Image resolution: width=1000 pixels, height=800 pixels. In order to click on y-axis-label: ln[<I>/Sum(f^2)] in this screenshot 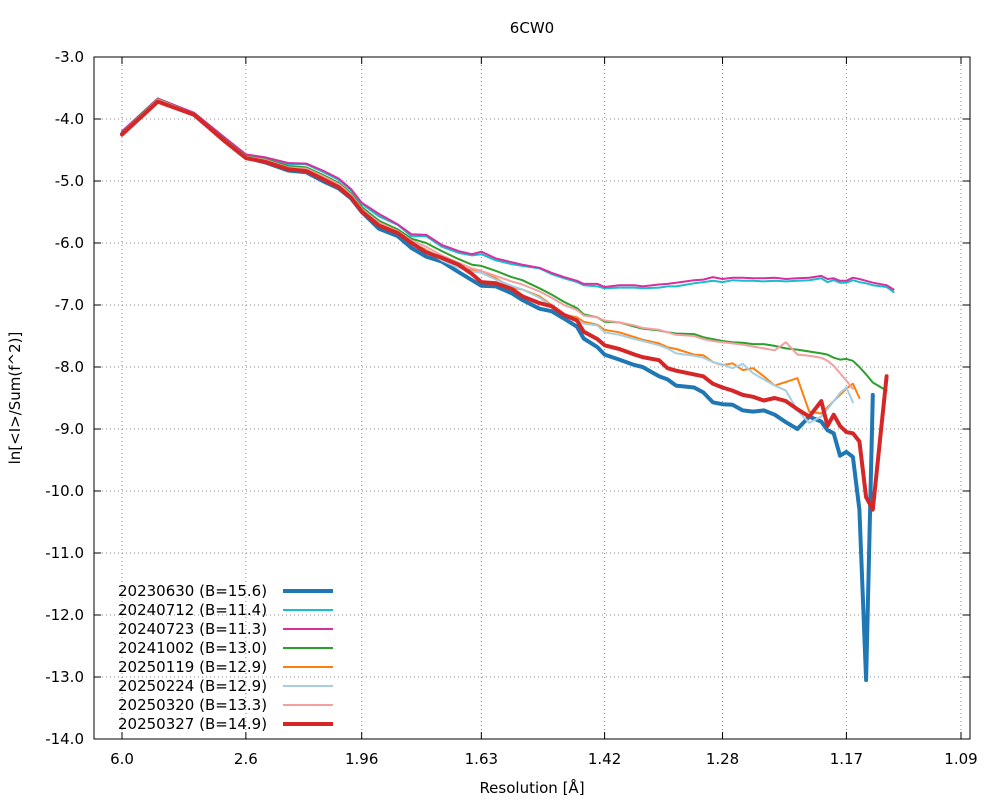, I will do `click(15, 398)`.